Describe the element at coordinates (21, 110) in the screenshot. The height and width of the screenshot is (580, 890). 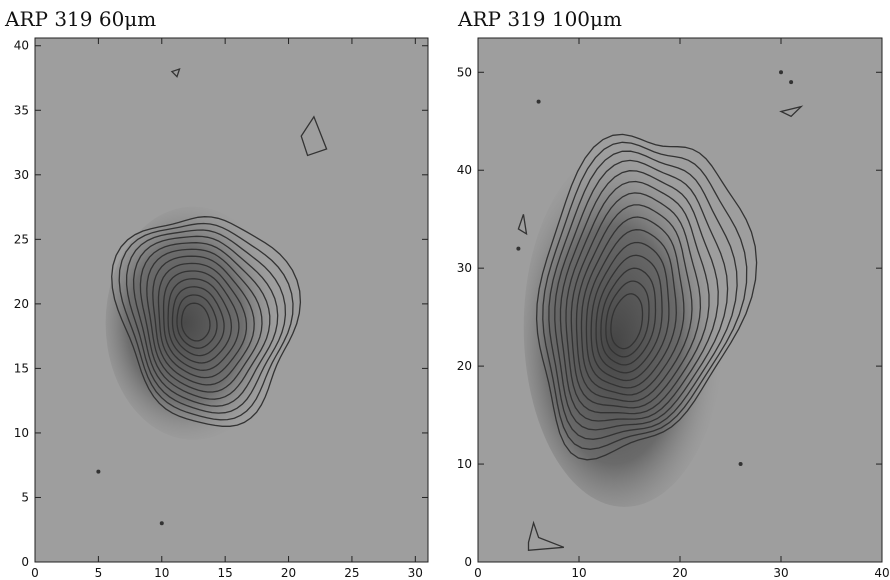
I see `y-tick-label: 35` at that location.